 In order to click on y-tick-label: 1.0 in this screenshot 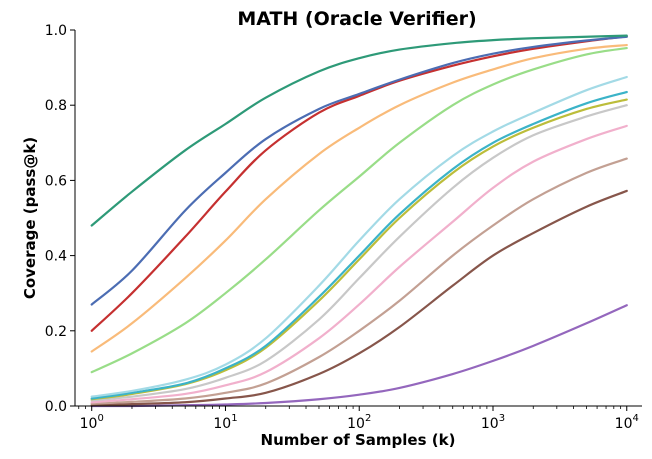, I will do `click(56, 31)`.